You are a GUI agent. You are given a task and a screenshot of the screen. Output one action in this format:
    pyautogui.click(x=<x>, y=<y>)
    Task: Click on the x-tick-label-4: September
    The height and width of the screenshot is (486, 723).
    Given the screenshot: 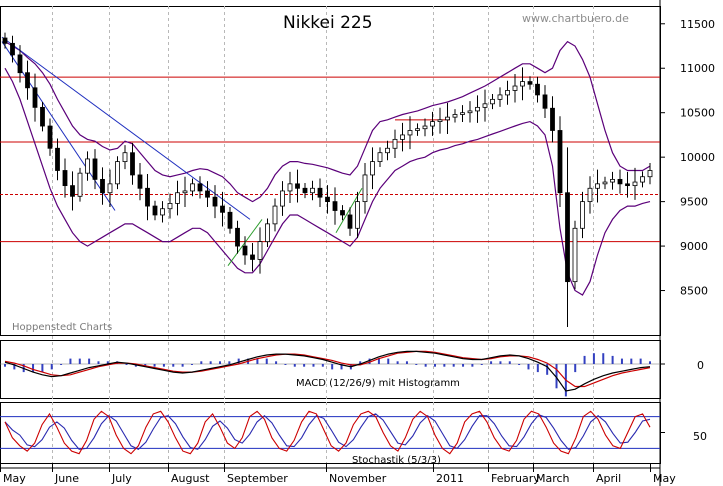 What is the action you would take?
    pyautogui.click(x=257, y=478)
    